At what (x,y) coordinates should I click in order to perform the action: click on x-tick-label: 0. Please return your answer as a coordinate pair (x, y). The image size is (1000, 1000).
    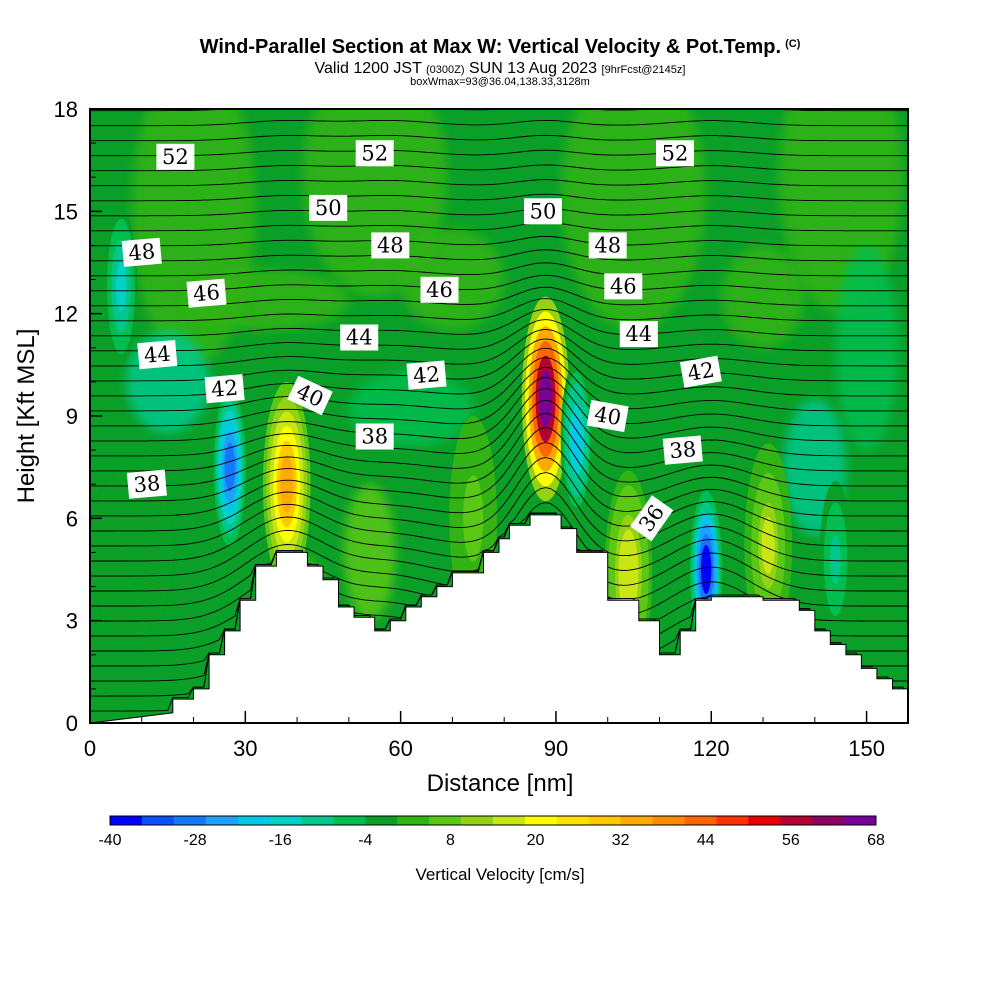
    Looking at the image, I should click on (90, 748).